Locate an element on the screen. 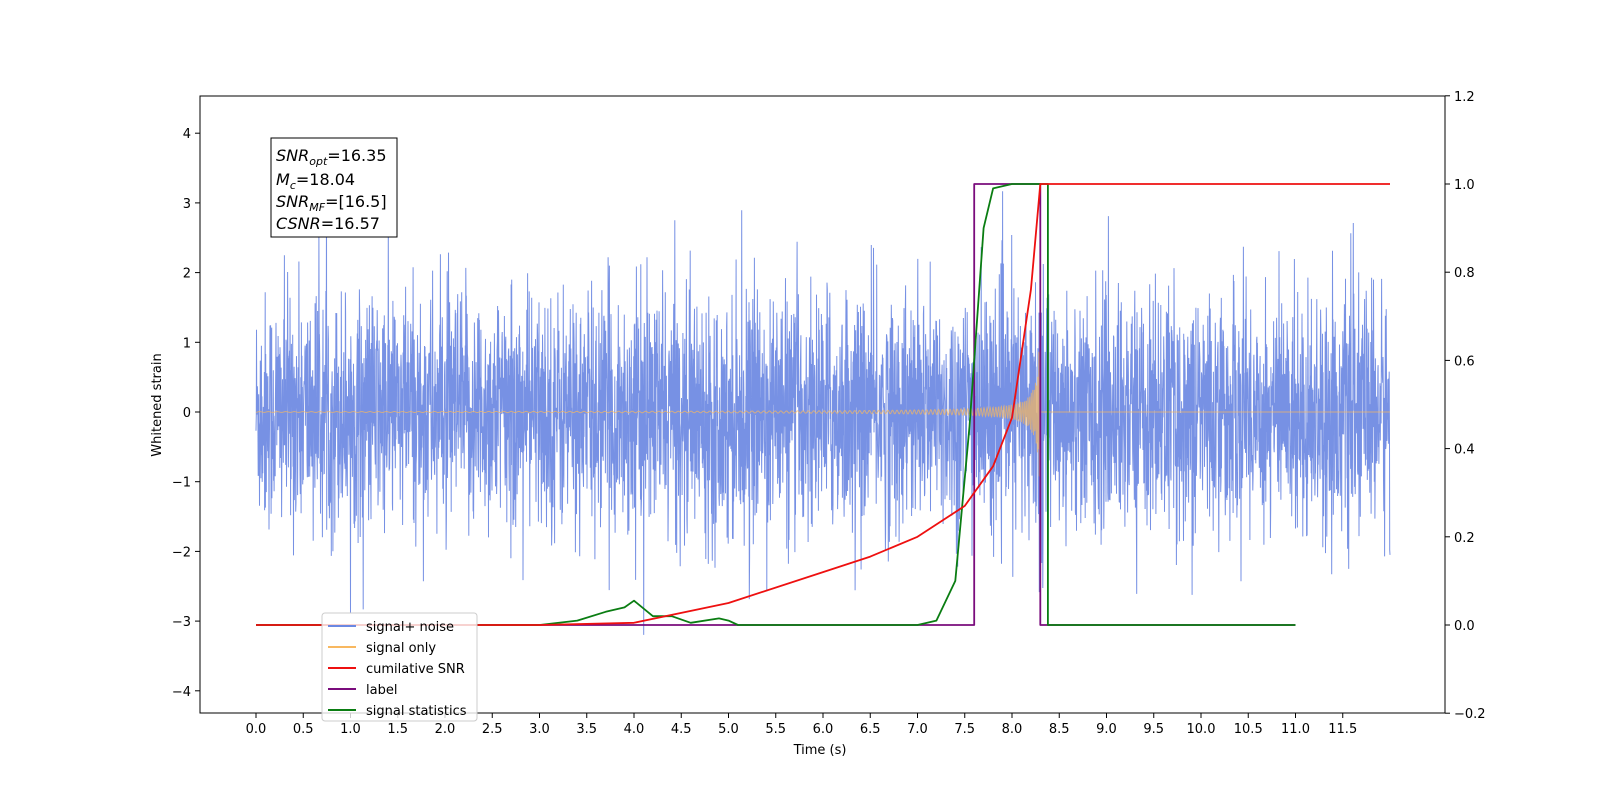  series-signal-only-line is located at coordinates (822, 404).